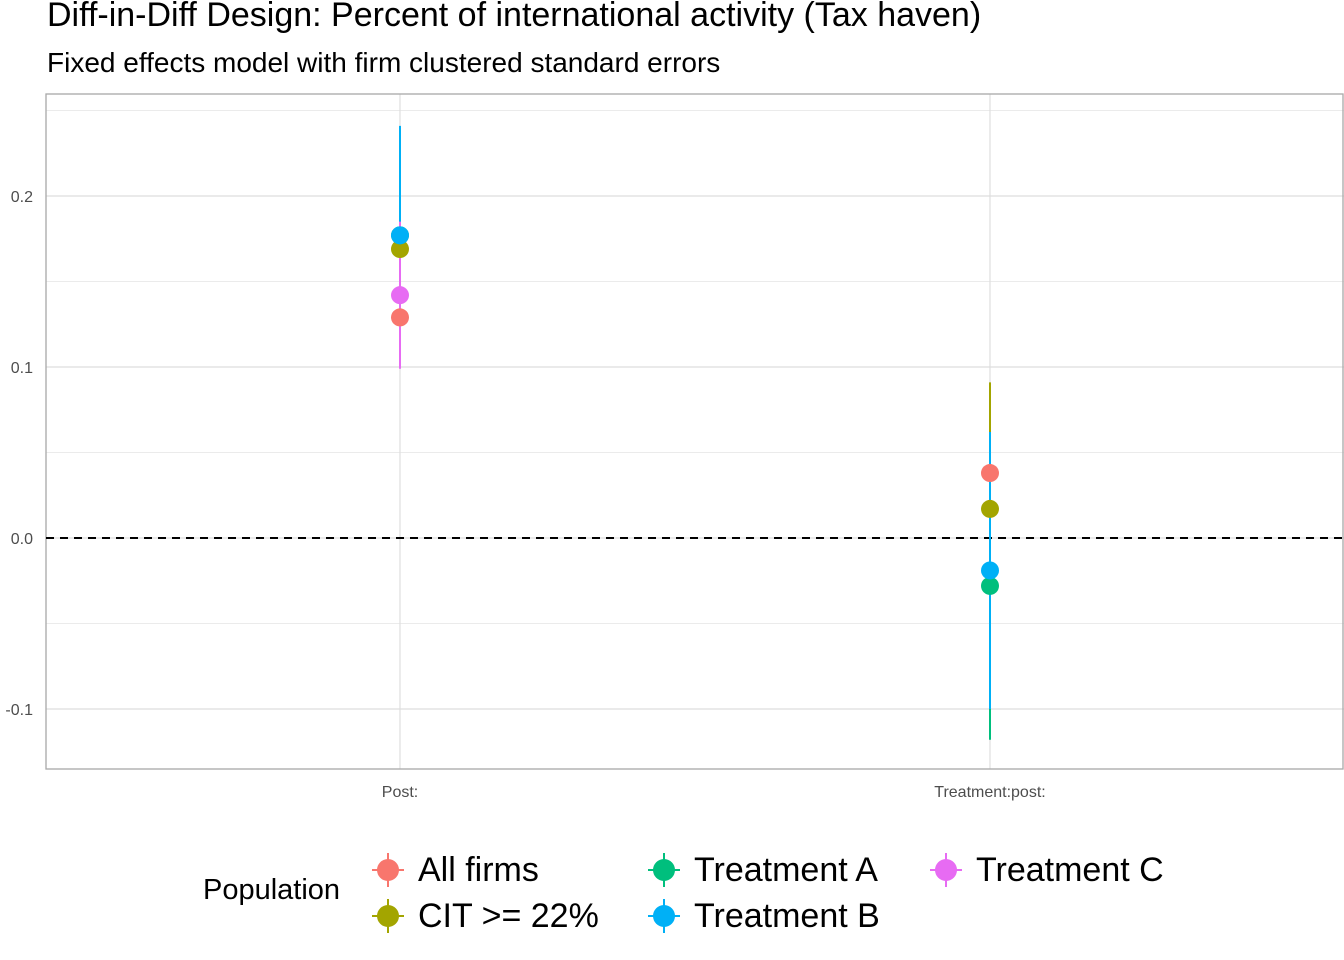 This screenshot has height=960, width=1344. I want to click on legend-label: All firms, so click(478, 869).